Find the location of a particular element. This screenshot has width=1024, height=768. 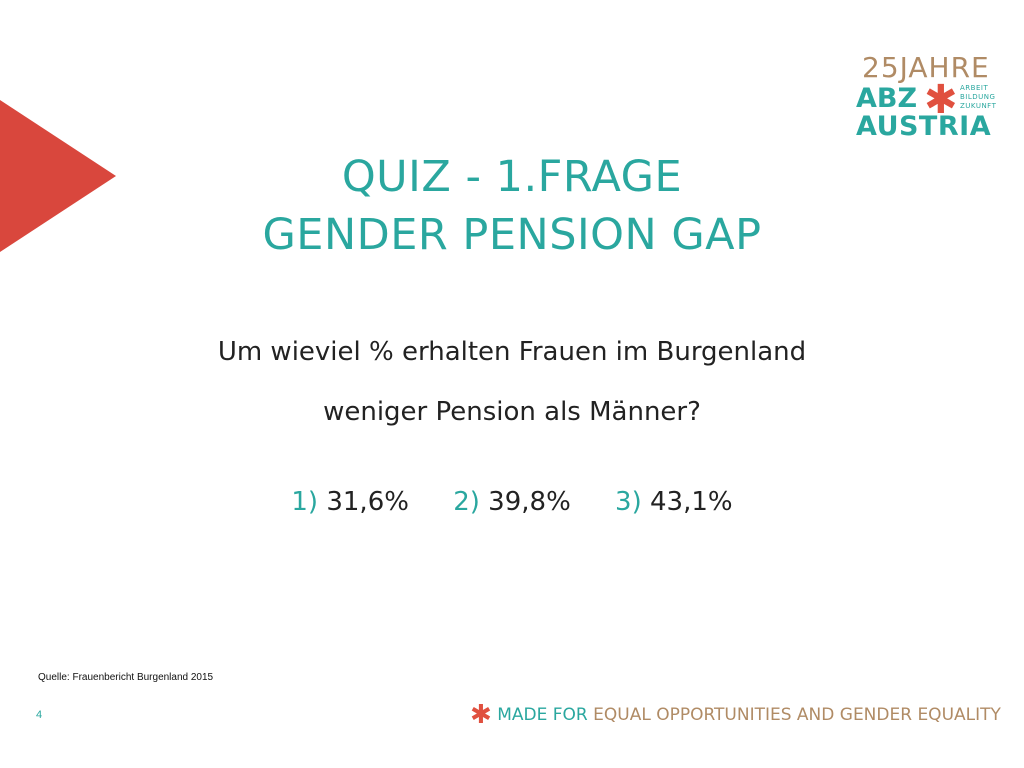

logo-austria: AUSTRIA is located at coordinates (924, 126).